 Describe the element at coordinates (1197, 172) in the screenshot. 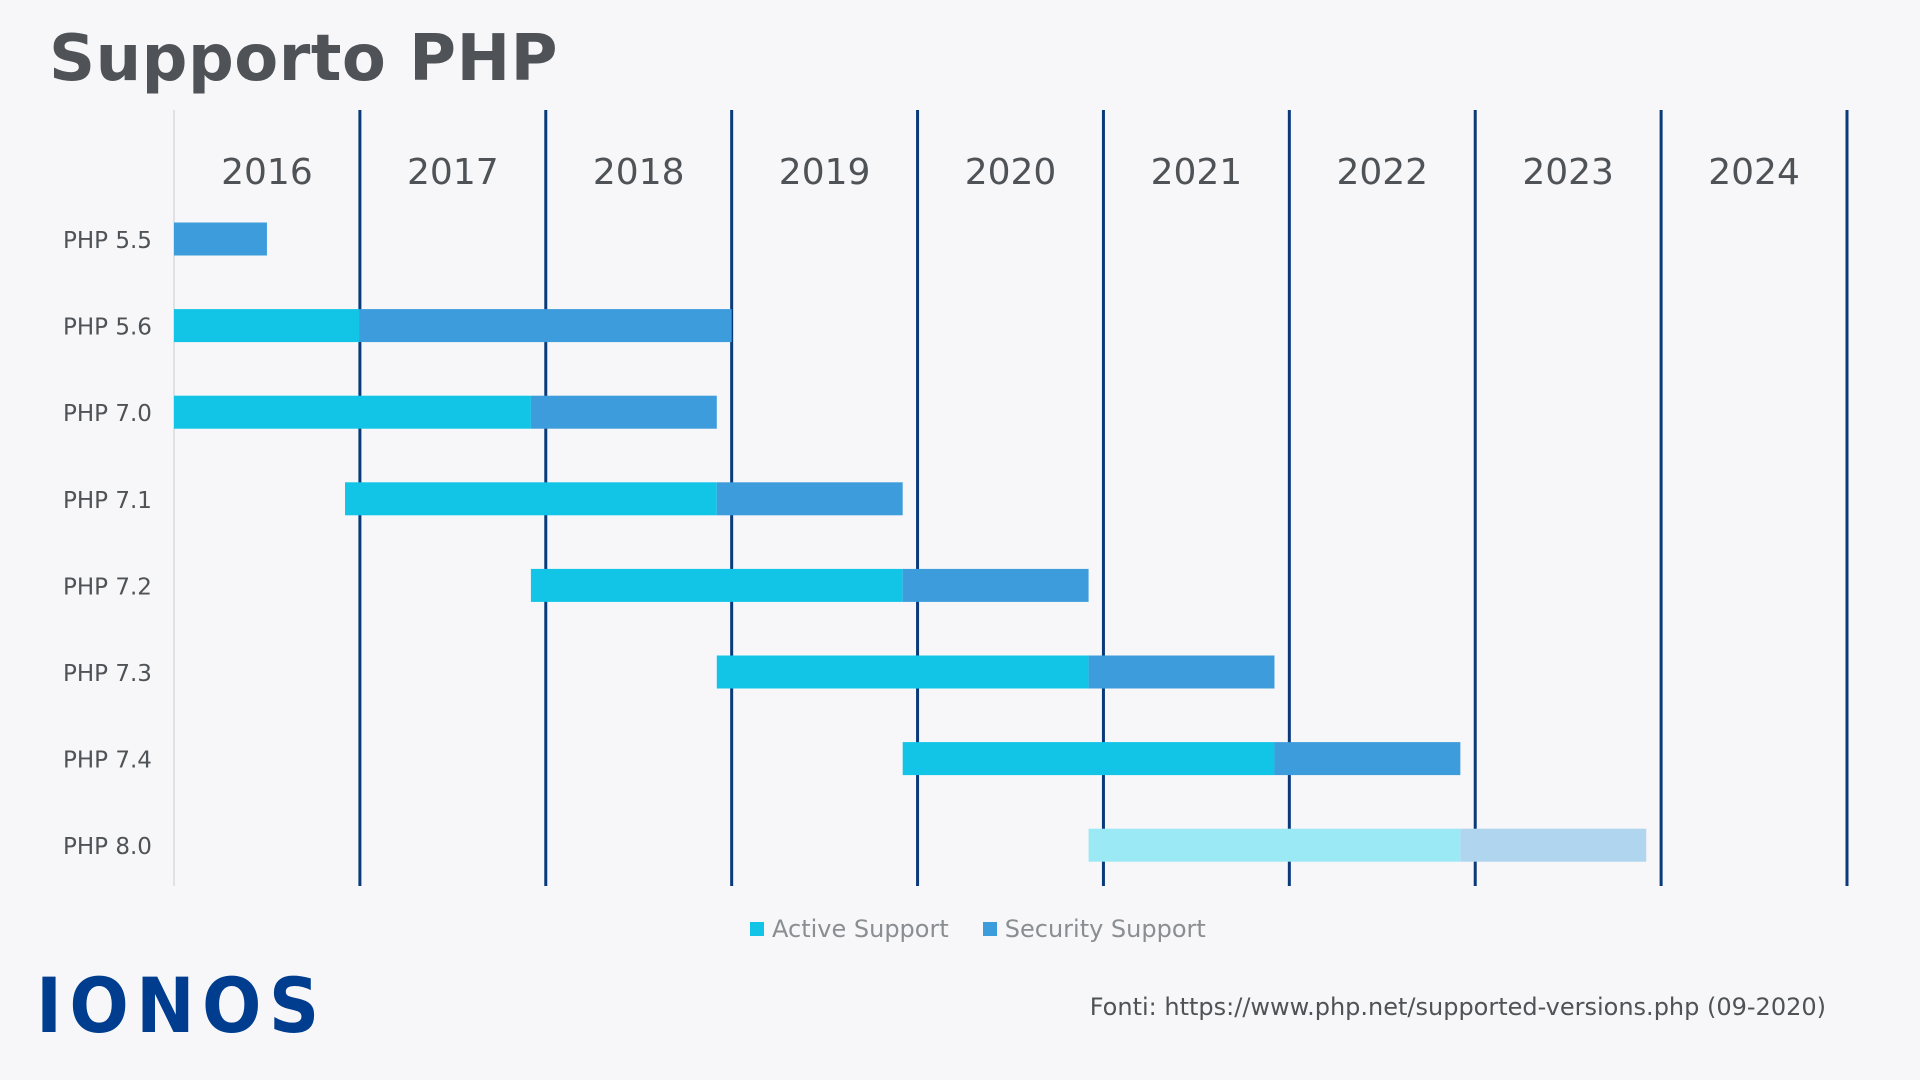

I see `year-label-2021: 2021` at that location.